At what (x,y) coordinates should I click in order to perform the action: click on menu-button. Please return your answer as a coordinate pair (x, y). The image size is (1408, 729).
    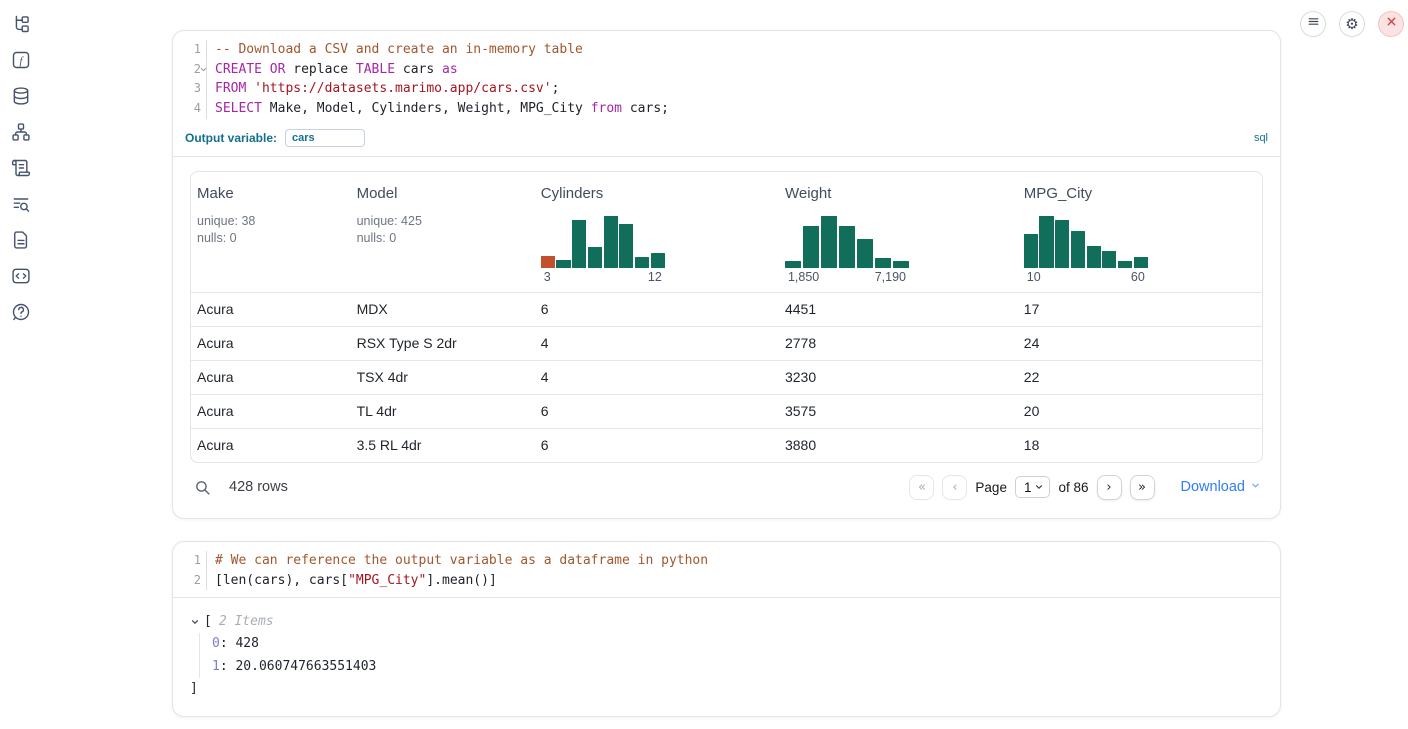
    Looking at the image, I should click on (1313, 24).